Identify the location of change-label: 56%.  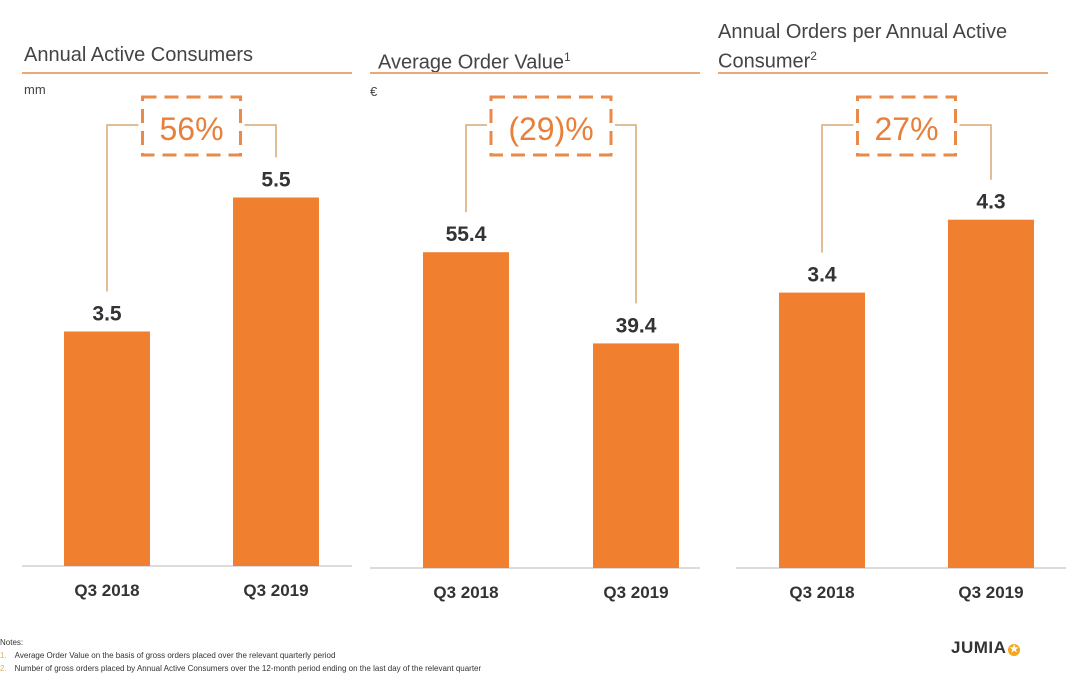
(191, 129).